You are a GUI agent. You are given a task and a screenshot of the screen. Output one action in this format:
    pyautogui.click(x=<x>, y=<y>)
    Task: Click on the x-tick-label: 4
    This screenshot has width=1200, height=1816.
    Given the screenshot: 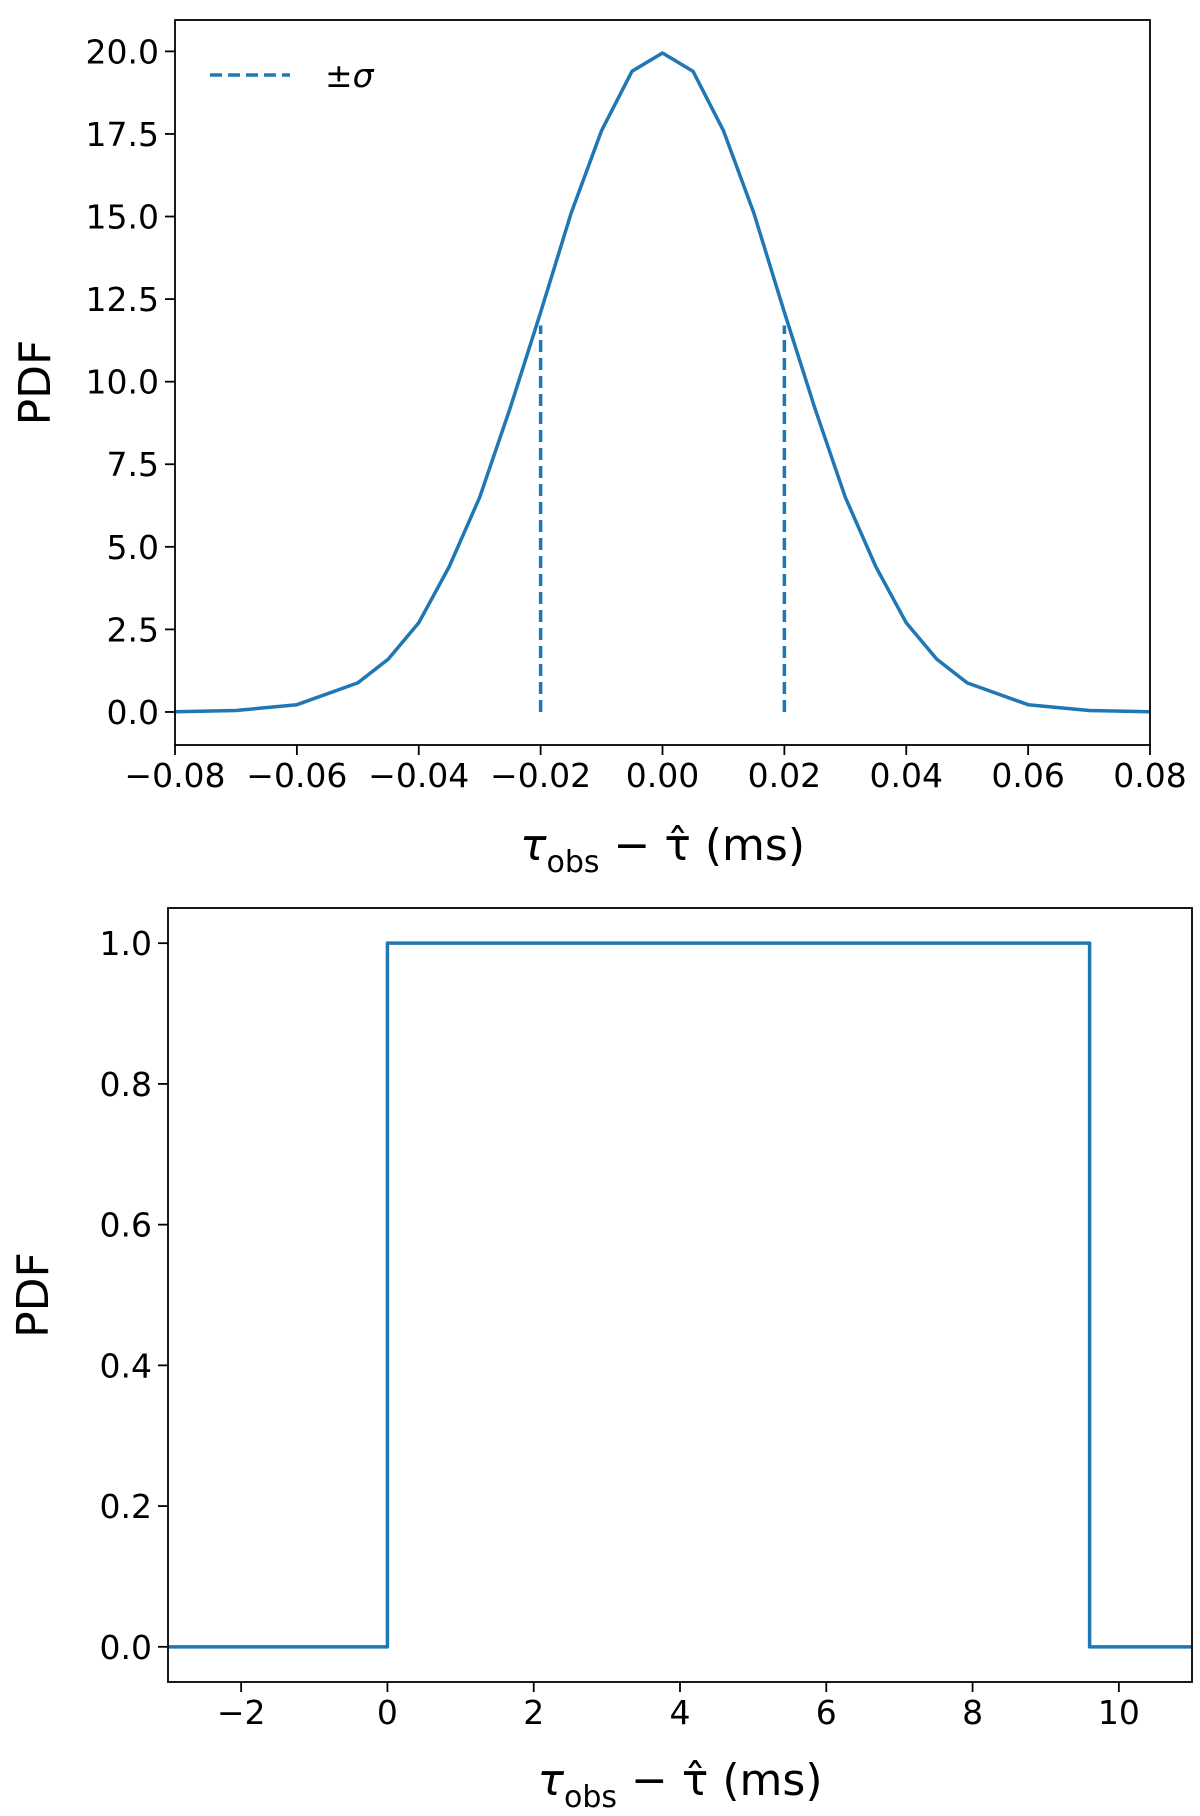 What is the action you would take?
    pyautogui.click(x=680, y=1712)
    